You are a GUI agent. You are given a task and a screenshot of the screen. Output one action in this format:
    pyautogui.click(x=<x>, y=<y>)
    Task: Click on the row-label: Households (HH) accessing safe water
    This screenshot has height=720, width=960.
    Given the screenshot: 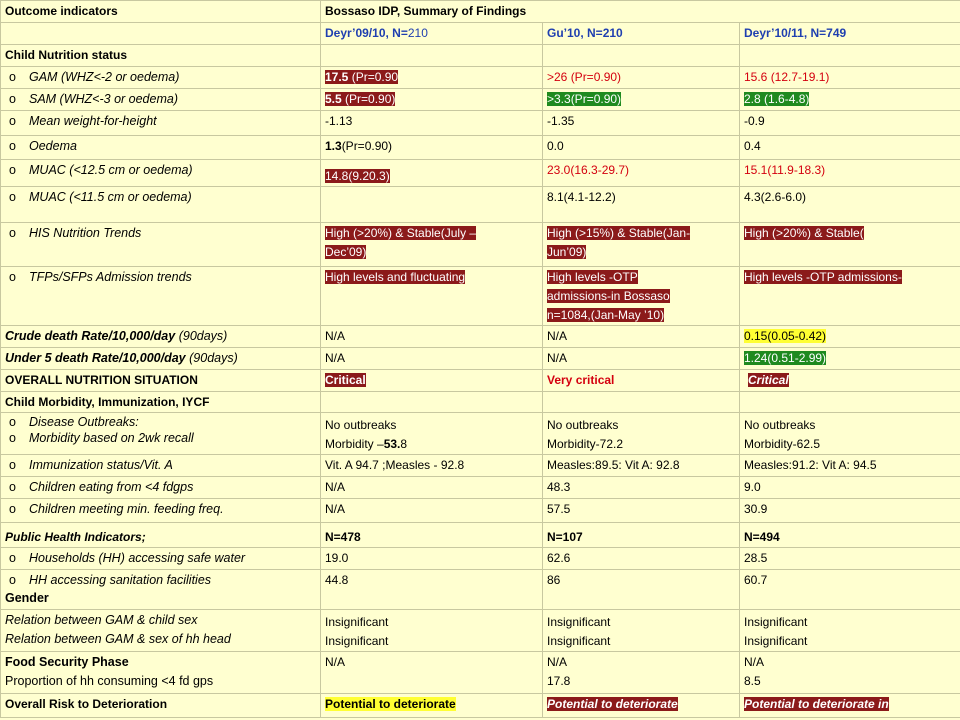 What is the action you would take?
    pyautogui.click(x=137, y=558)
    